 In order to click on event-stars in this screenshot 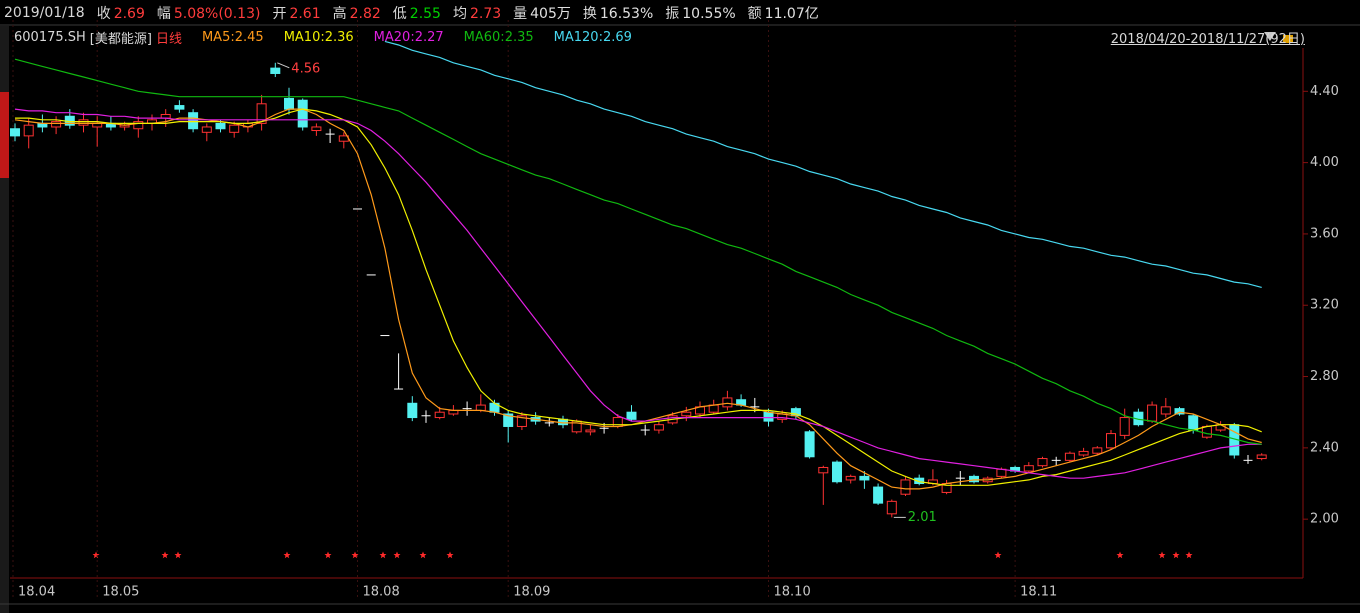, I will do `click(642, 555)`.